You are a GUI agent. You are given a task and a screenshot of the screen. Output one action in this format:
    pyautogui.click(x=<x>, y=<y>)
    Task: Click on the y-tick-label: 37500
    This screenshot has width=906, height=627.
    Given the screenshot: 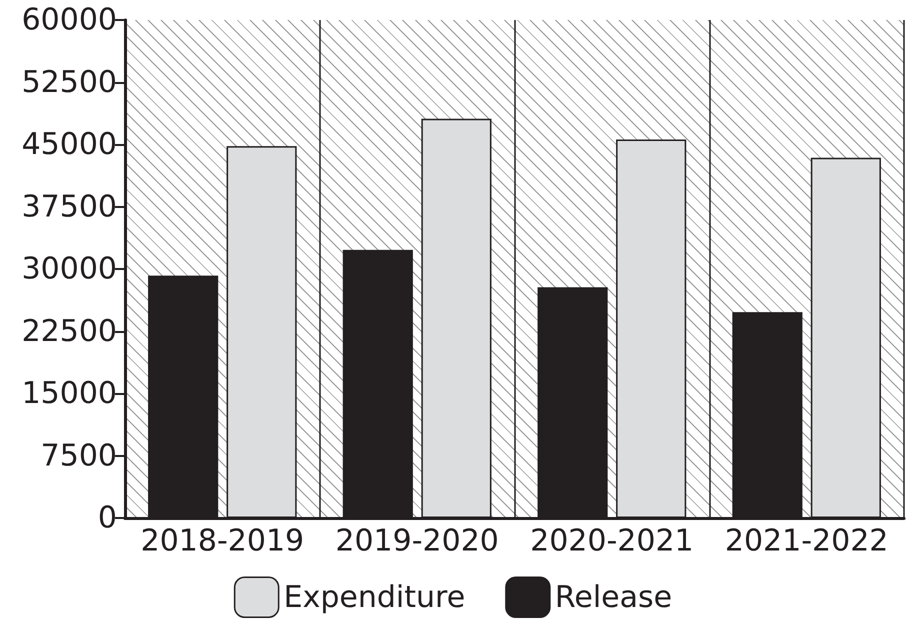 What is the action you would take?
    pyautogui.click(x=69, y=206)
    